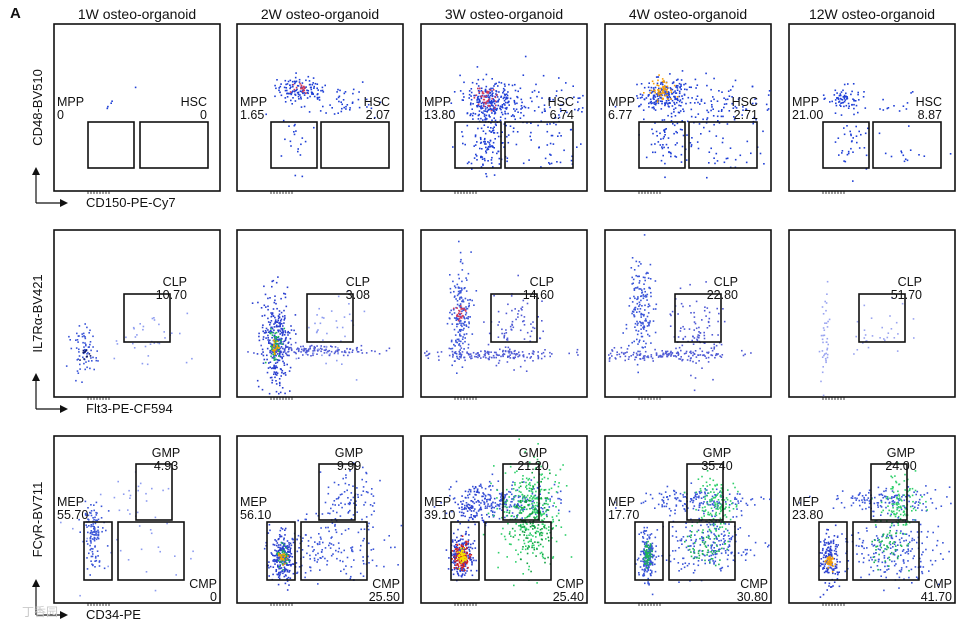  Describe the element at coordinates (568, 597) in the screenshot. I see `gate-value-cmp: 25.40` at that location.